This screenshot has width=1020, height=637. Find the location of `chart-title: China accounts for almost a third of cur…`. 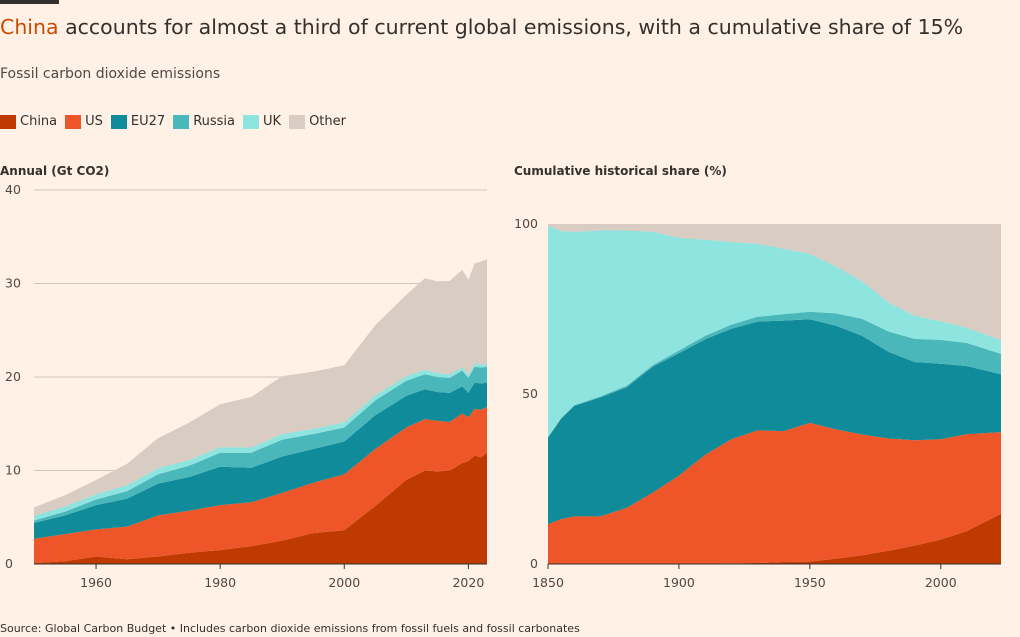

chart-title: China accounts for almost a third of cur… is located at coordinates (481, 27).